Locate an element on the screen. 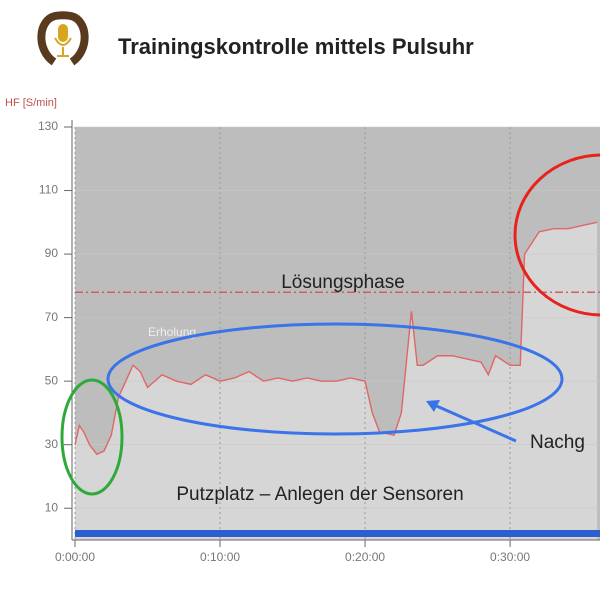 Image resolution: width=600 pixels, height=600 pixels. logo is located at coordinates (63, 38).